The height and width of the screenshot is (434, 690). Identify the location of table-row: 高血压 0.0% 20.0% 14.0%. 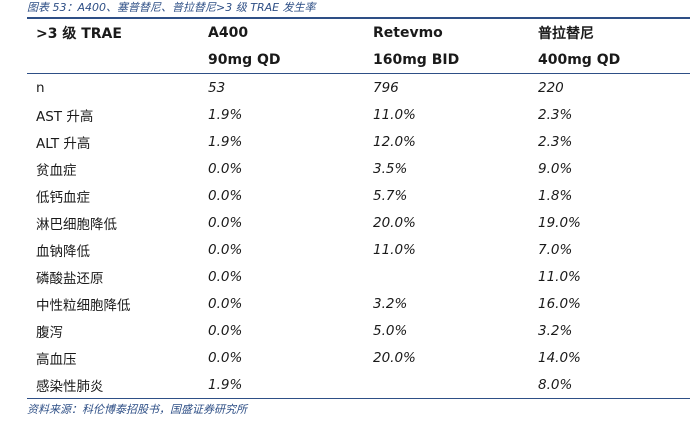
(358, 357).